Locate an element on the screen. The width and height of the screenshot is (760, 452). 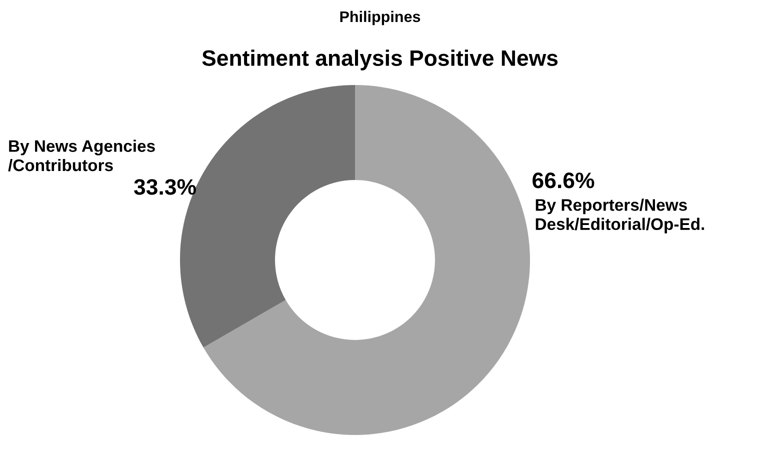
chart-subtitle: Sentiment analysis Positive News is located at coordinates (380, 60).